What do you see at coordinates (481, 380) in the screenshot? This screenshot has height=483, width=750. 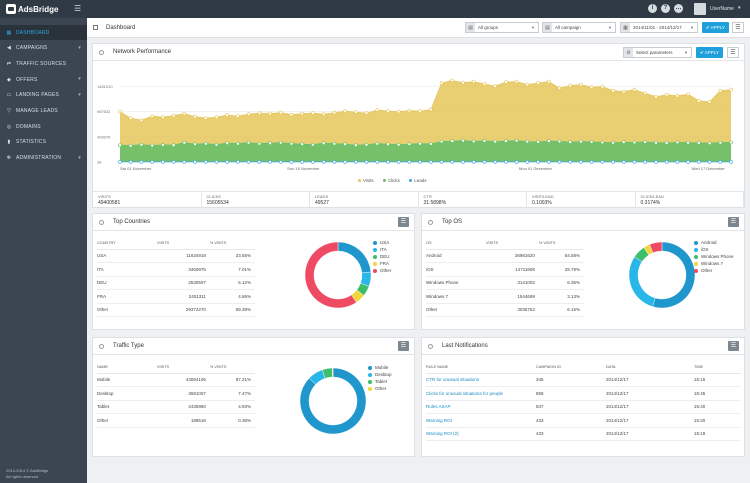 I see `rule-link: CTR for unusual situations` at bounding box center [481, 380].